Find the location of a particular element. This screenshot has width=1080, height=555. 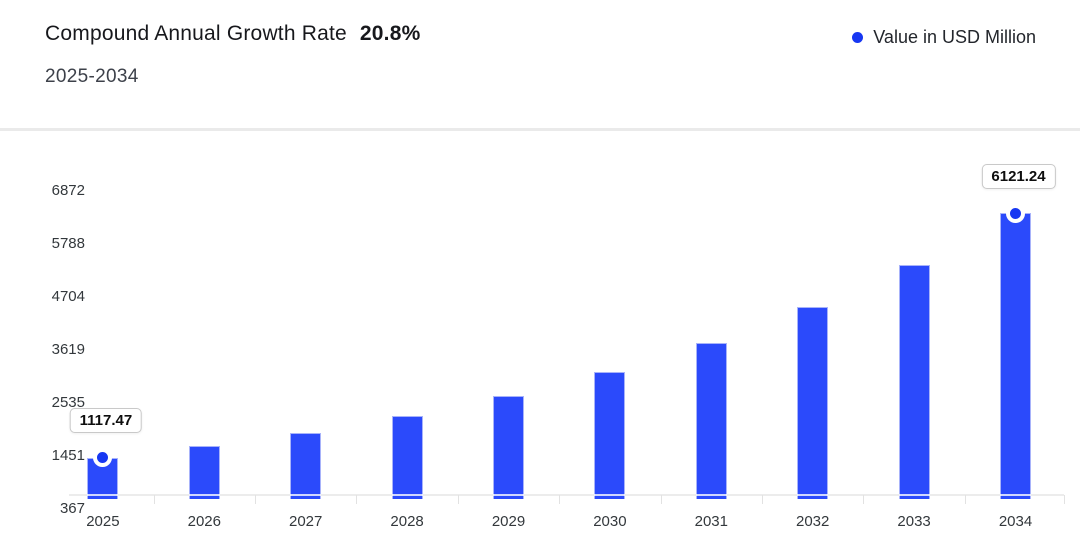

y-axis-label: 2535 is located at coordinates (68, 402).